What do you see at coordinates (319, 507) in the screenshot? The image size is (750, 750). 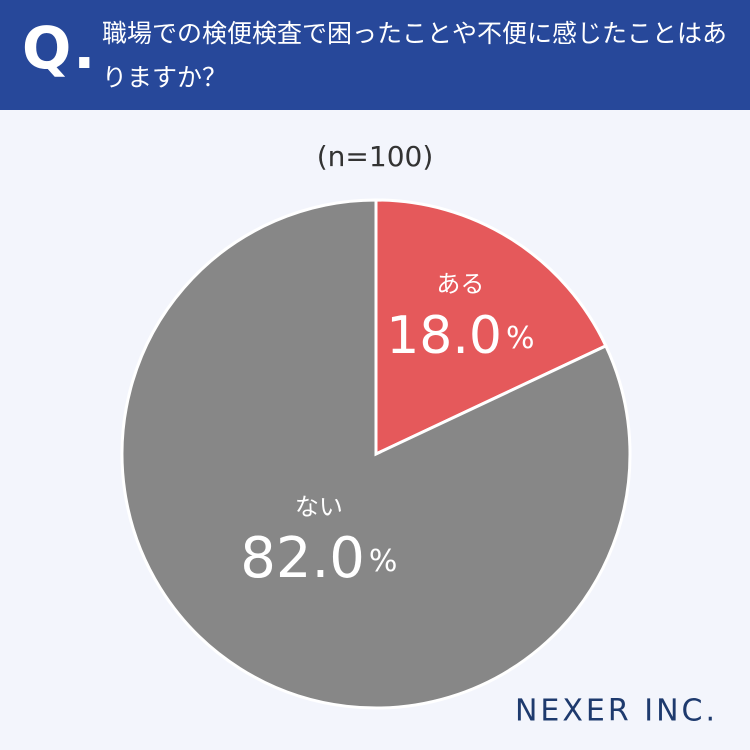 I see `category-label: ない` at bounding box center [319, 507].